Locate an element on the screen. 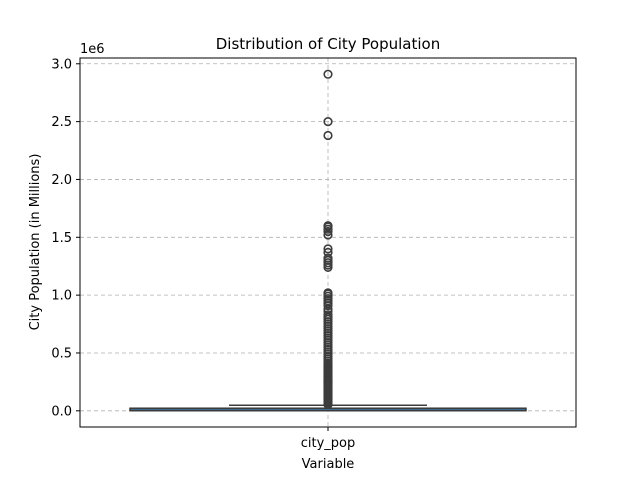 Image resolution: width=640 pixels, height=480 pixels. x-tick-label: city_pop is located at coordinates (328, 443).